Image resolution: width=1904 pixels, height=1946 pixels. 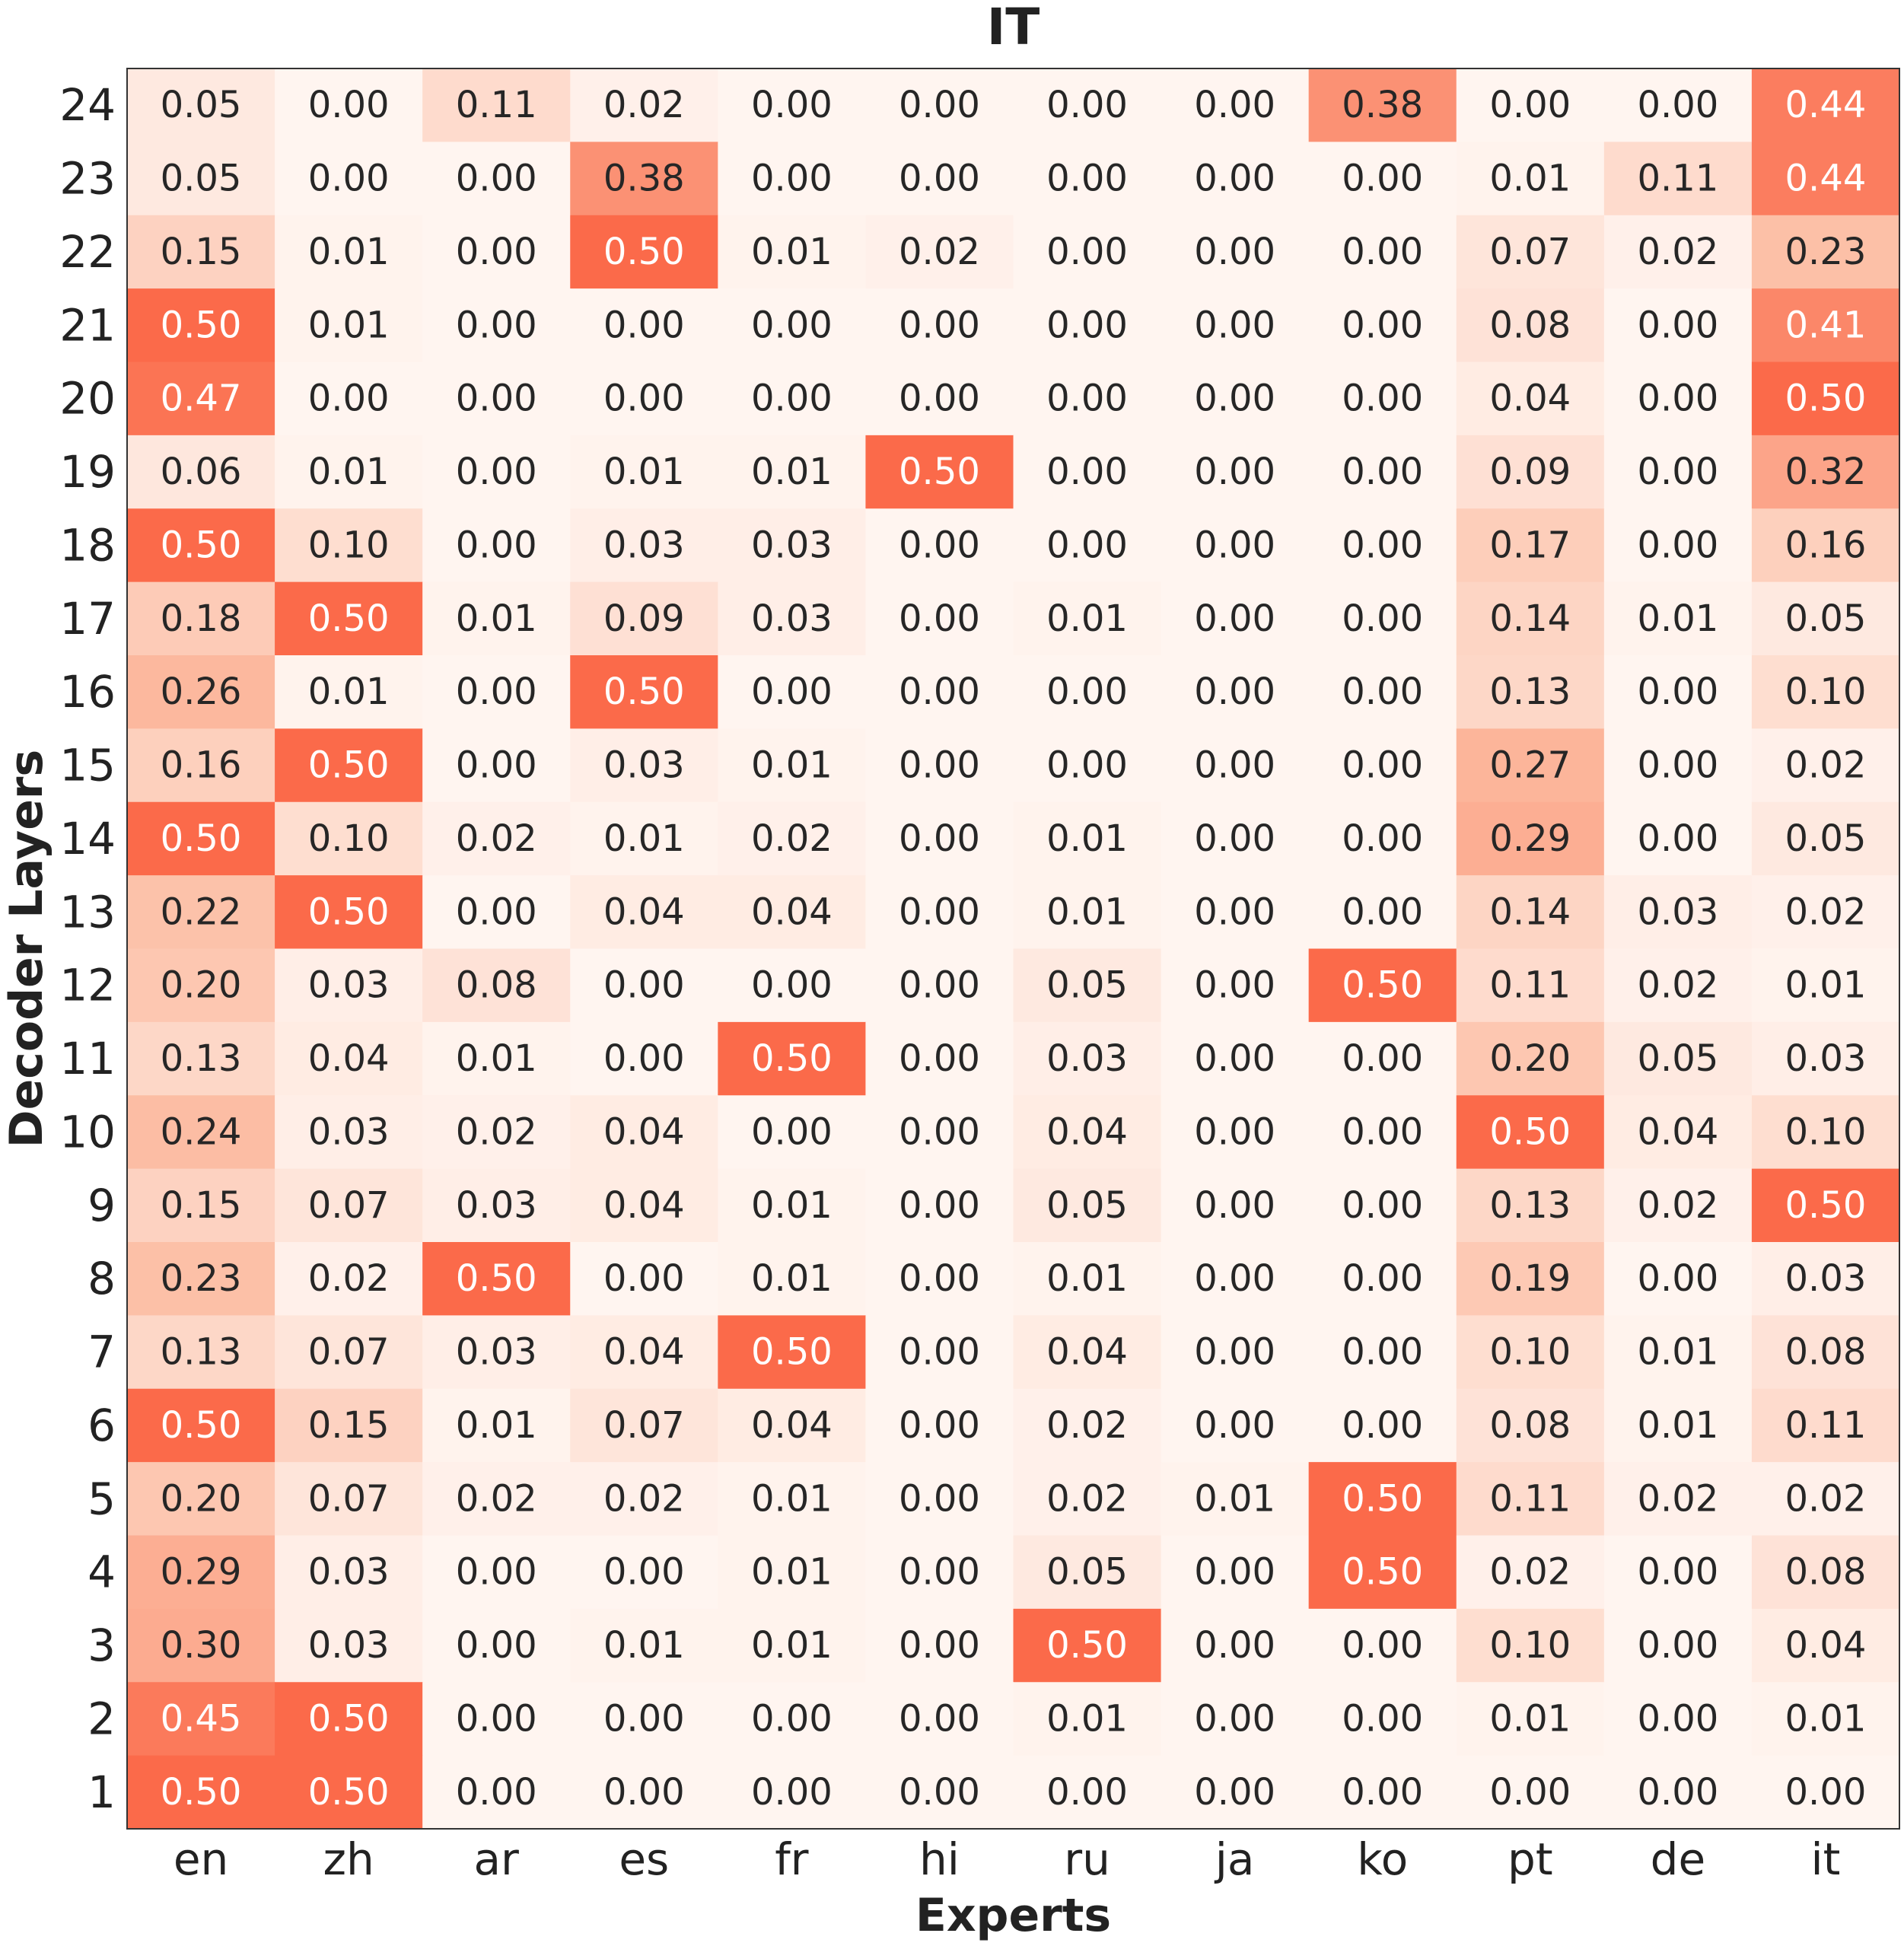 What do you see at coordinates (939, 398) in the screenshot?
I see `heatmap-cell-20-hi` at bounding box center [939, 398].